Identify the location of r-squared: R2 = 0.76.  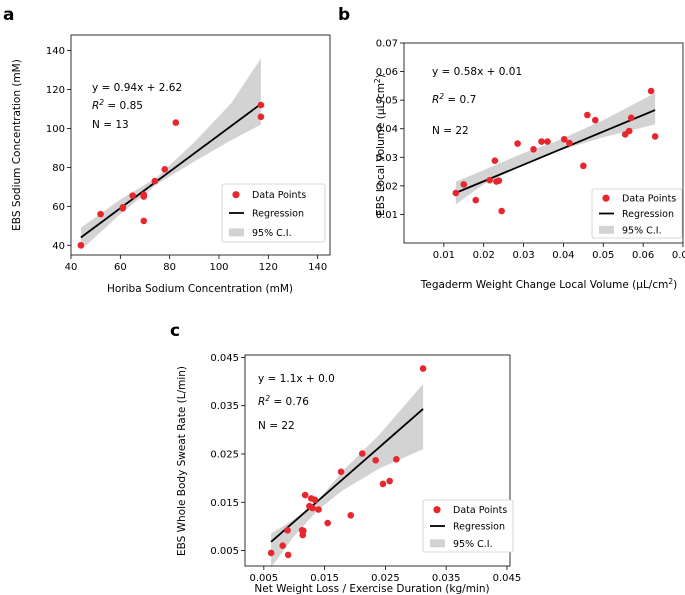
(283, 401).